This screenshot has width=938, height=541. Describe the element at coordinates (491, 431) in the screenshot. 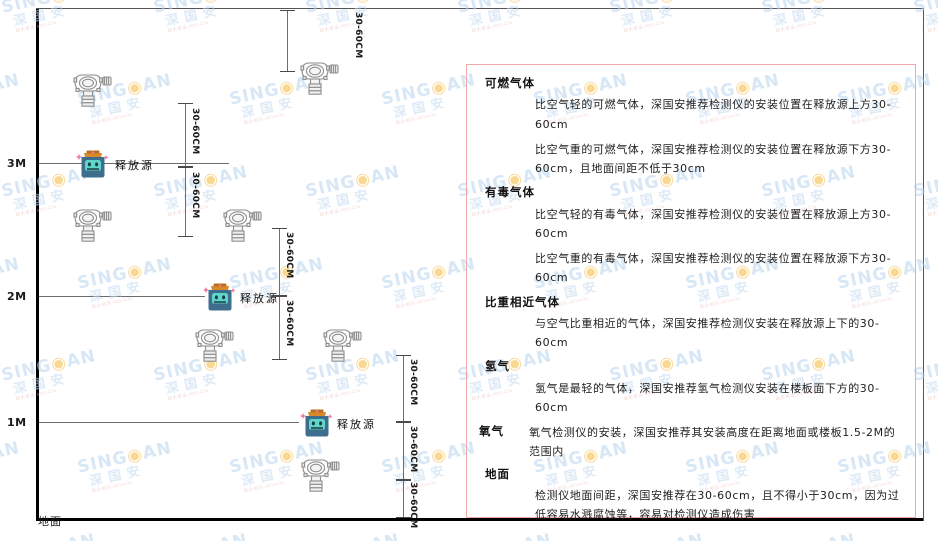

I see `guideline-heading: 氧气` at that location.